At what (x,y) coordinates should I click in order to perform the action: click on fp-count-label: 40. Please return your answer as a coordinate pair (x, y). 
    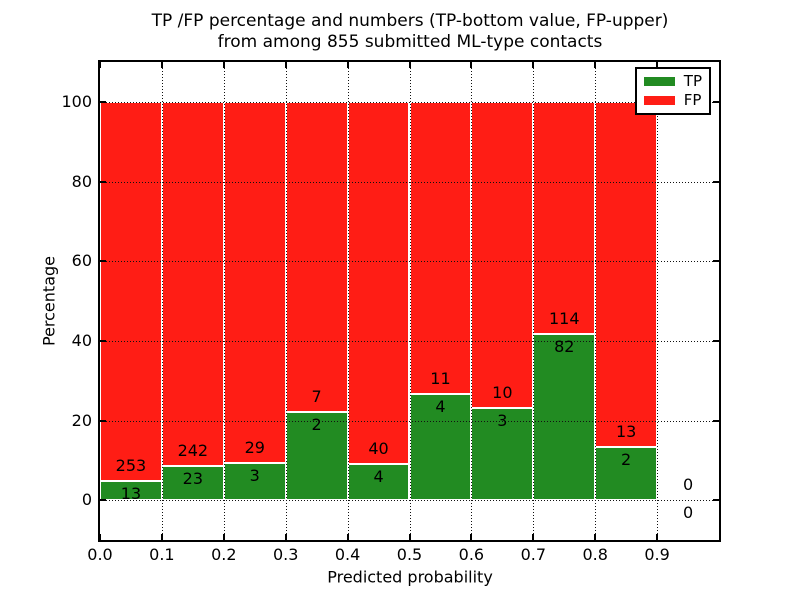
    Looking at the image, I should click on (378, 448).